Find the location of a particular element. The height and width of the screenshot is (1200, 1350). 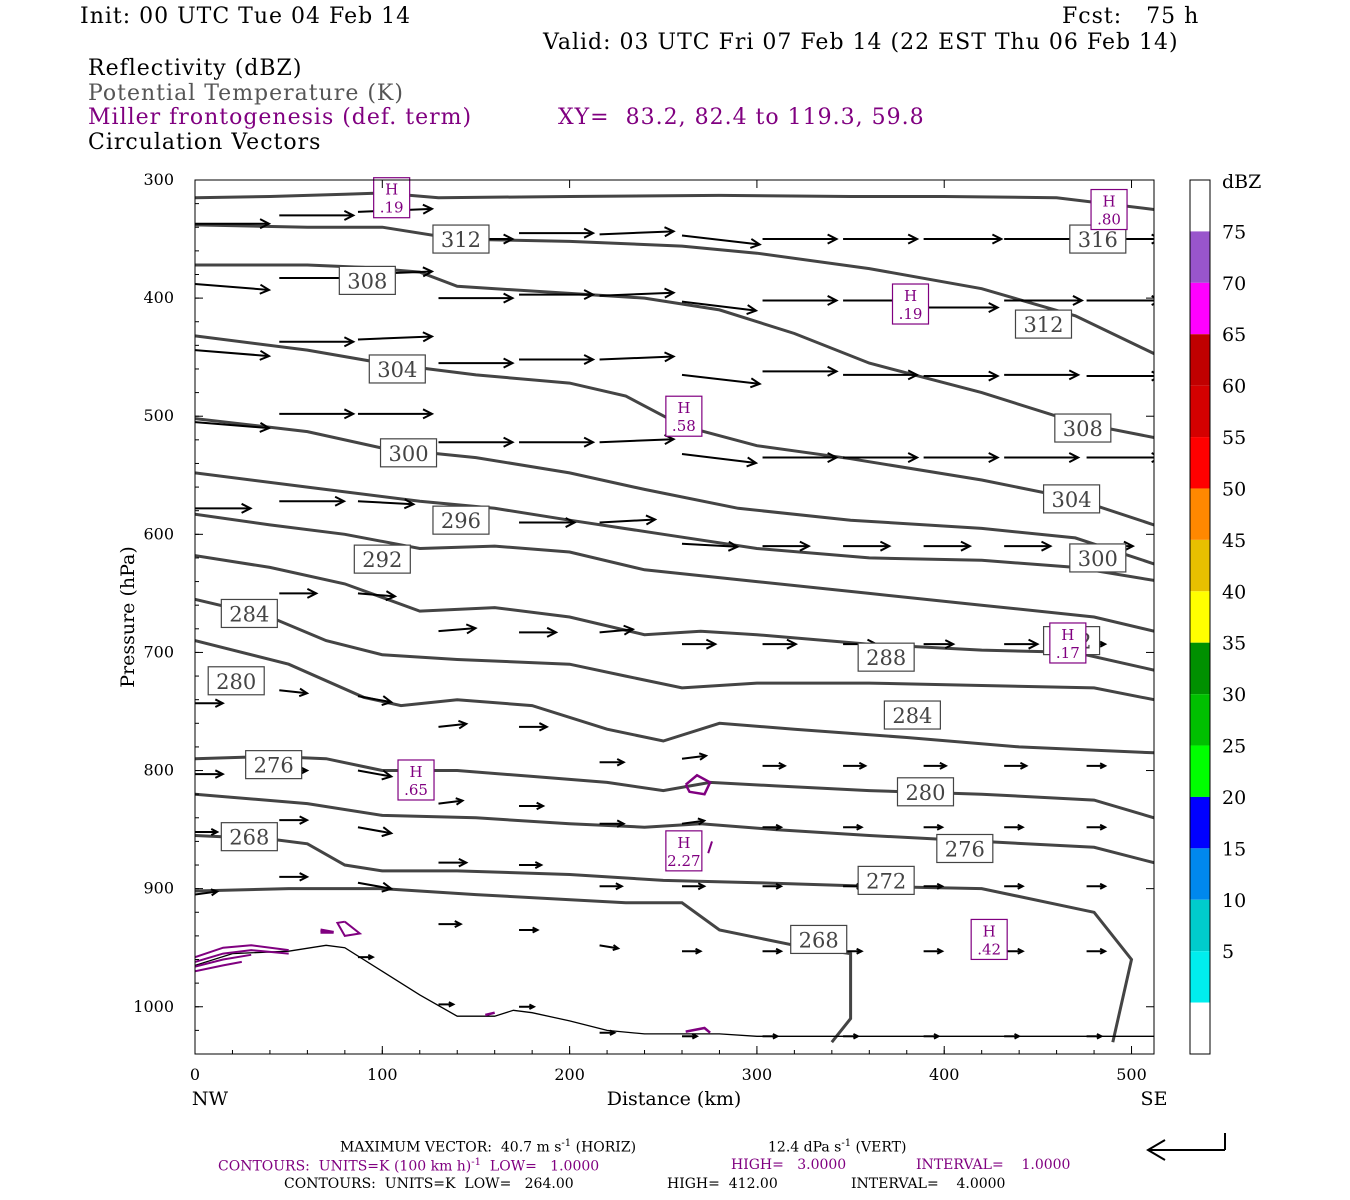

theta-label-308: 308 is located at coordinates (367, 281).